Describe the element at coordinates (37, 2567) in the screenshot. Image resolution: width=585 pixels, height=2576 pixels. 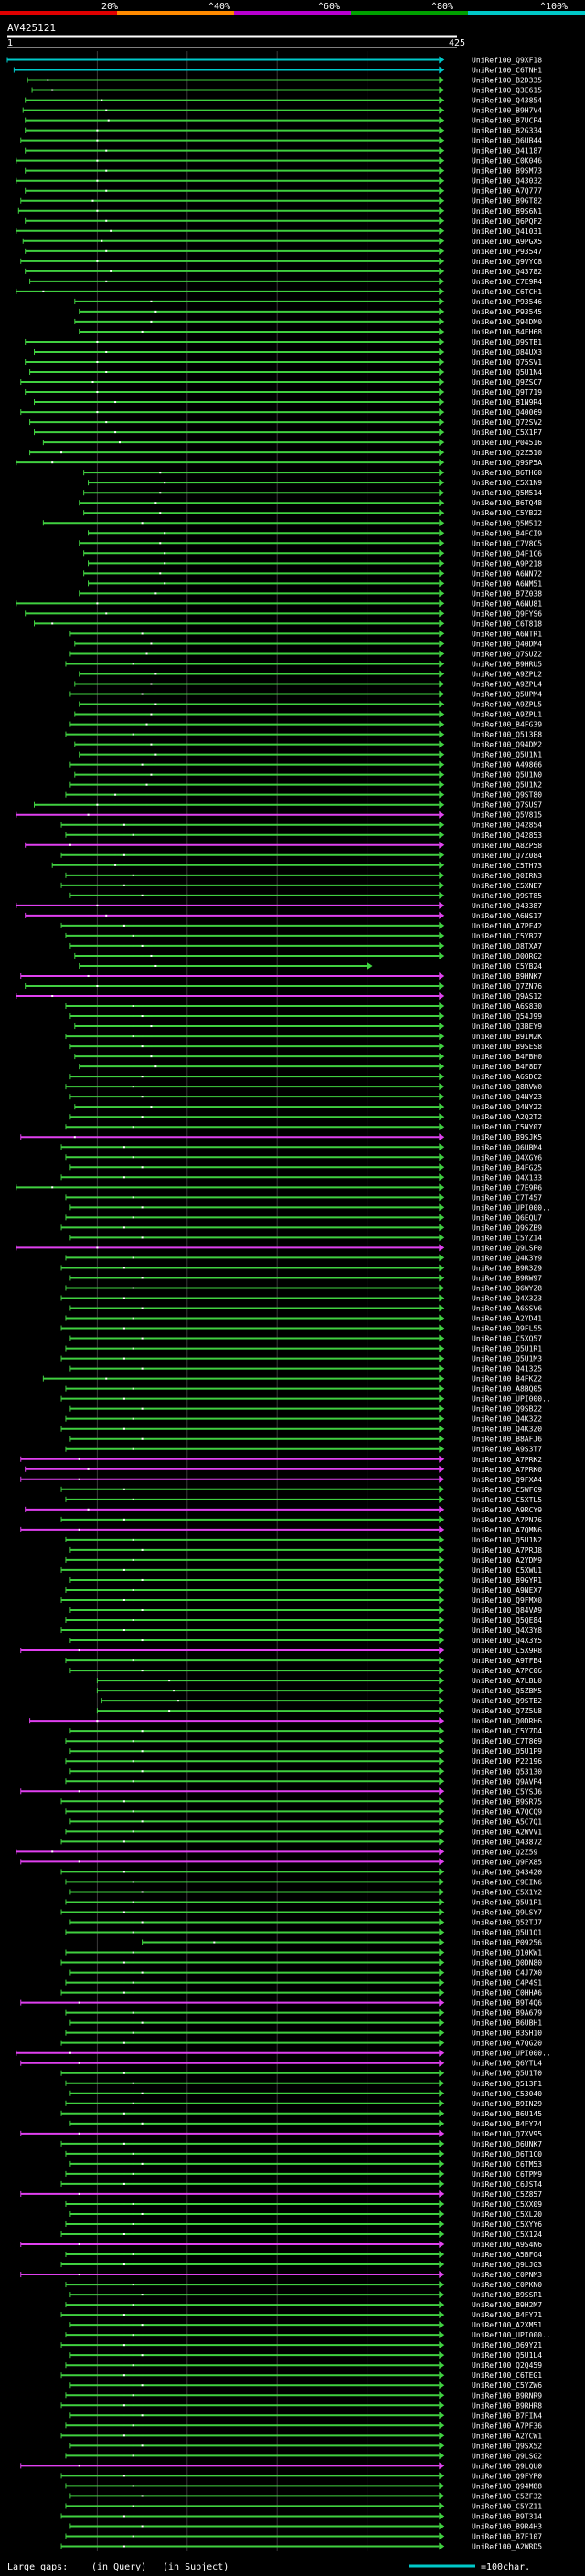
I see `legend-large-gaps-label: Large gaps:` at that location.